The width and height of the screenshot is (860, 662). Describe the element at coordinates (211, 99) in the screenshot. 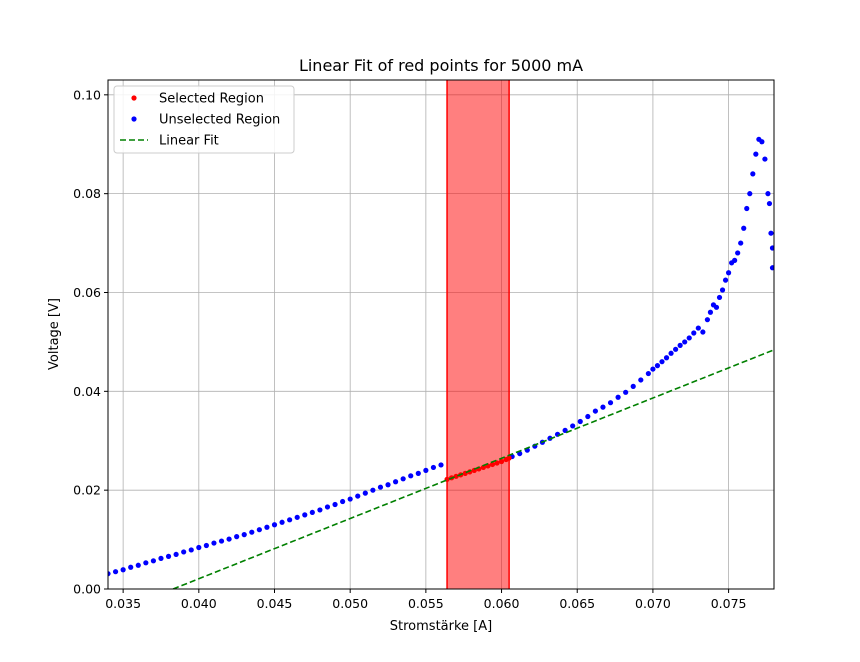

I see `legend-label: Selected Region` at that location.